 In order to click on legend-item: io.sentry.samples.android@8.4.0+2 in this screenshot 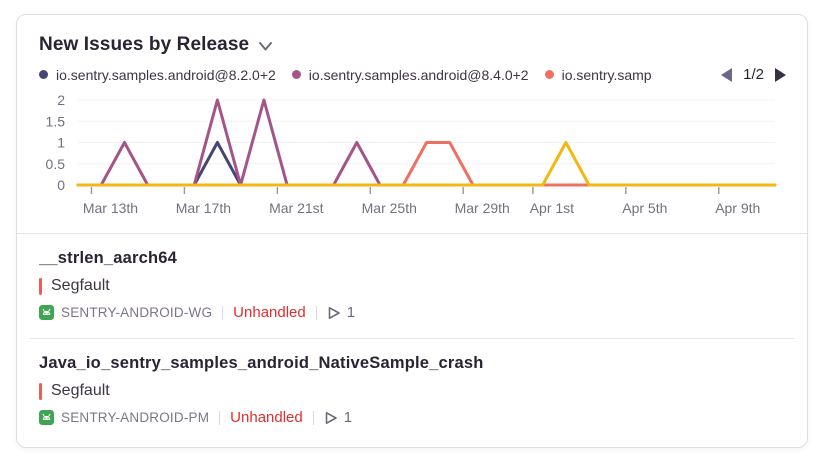, I will do `click(410, 74)`.